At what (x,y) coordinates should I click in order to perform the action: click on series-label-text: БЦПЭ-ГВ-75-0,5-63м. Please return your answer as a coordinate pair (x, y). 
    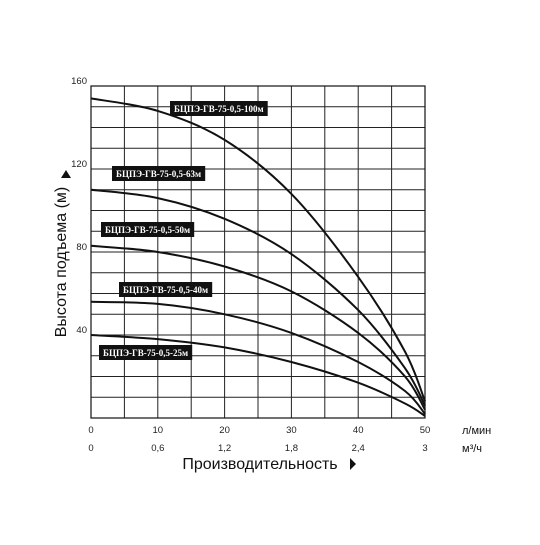
    Looking at the image, I should click on (158, 174).